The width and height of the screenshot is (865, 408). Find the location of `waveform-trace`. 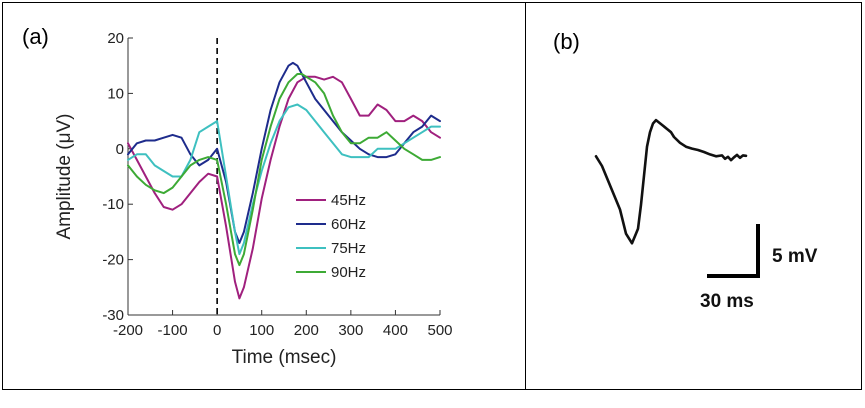

waveform-trace is located at coordinates (671, 181).